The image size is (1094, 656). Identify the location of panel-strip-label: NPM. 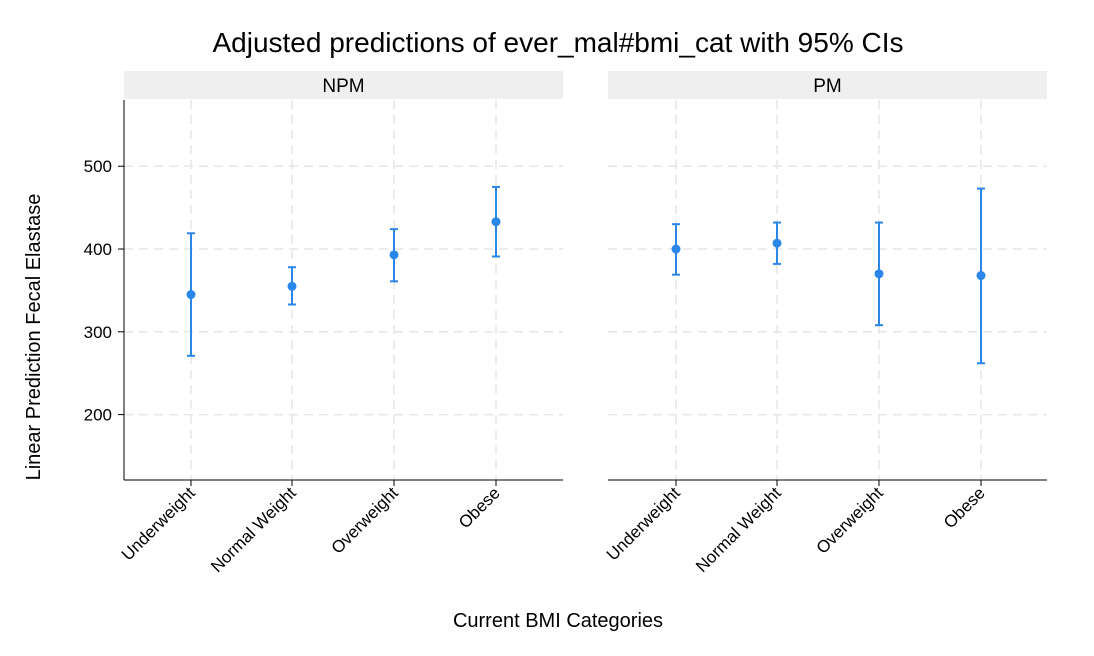
(343, 86).